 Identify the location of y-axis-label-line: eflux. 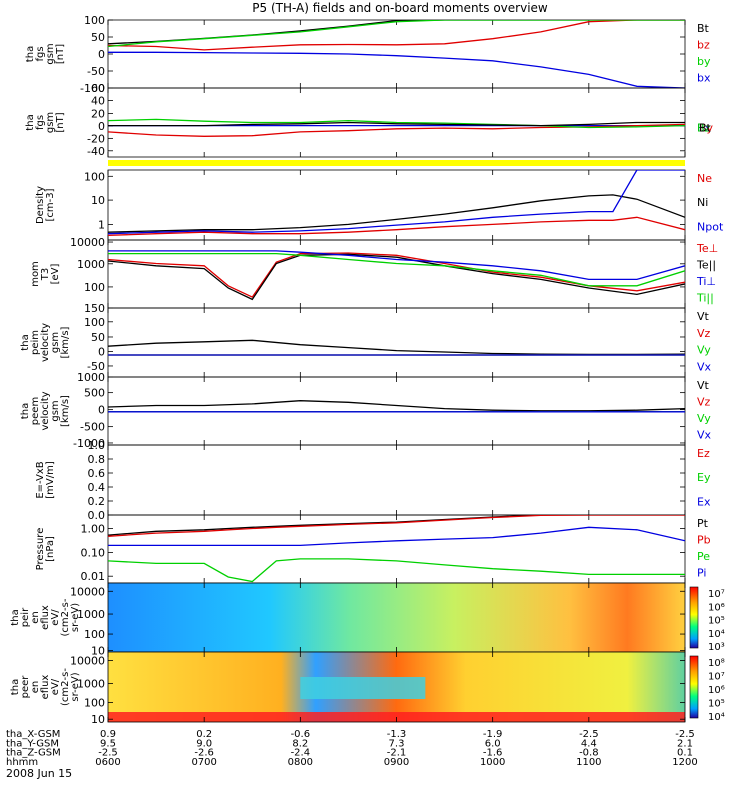
(45, 617).